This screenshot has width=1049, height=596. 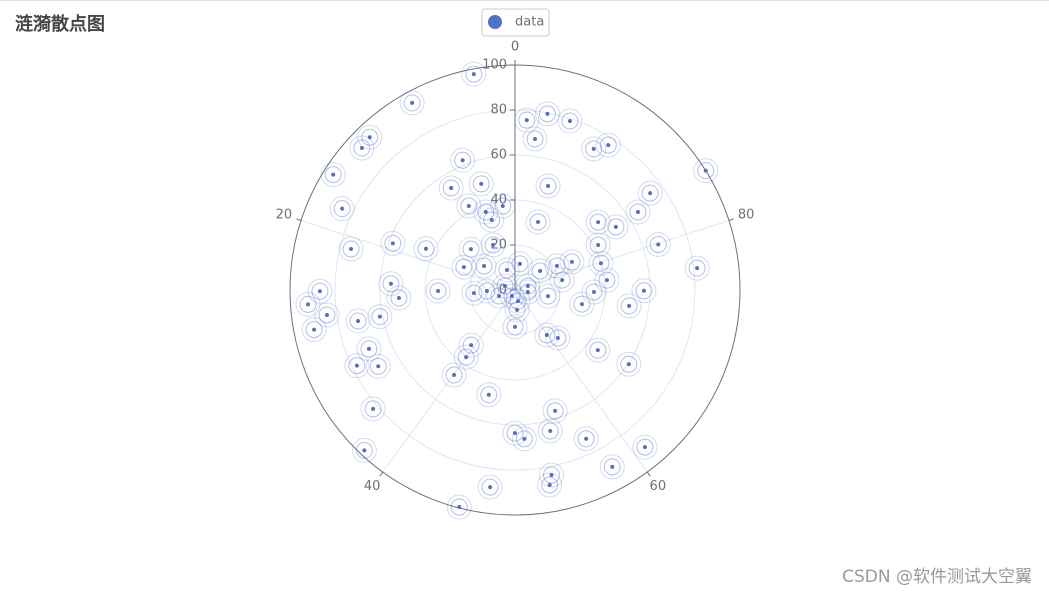 What do you see at coordinates (494, 65) in the screenshot?
I see `radius-tick-label: 100` at bounding box center [494, 65].